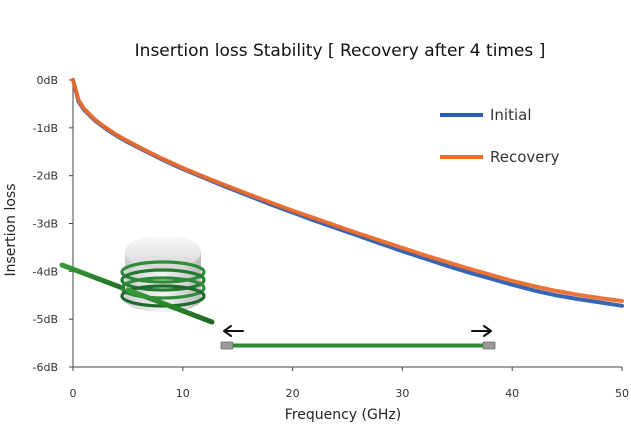 This screenshot has height=427, width=631. What do you see at coordinates (95, 277) in the screenshot?
I see `spool-cable-back` at bounding box center [95, 277].